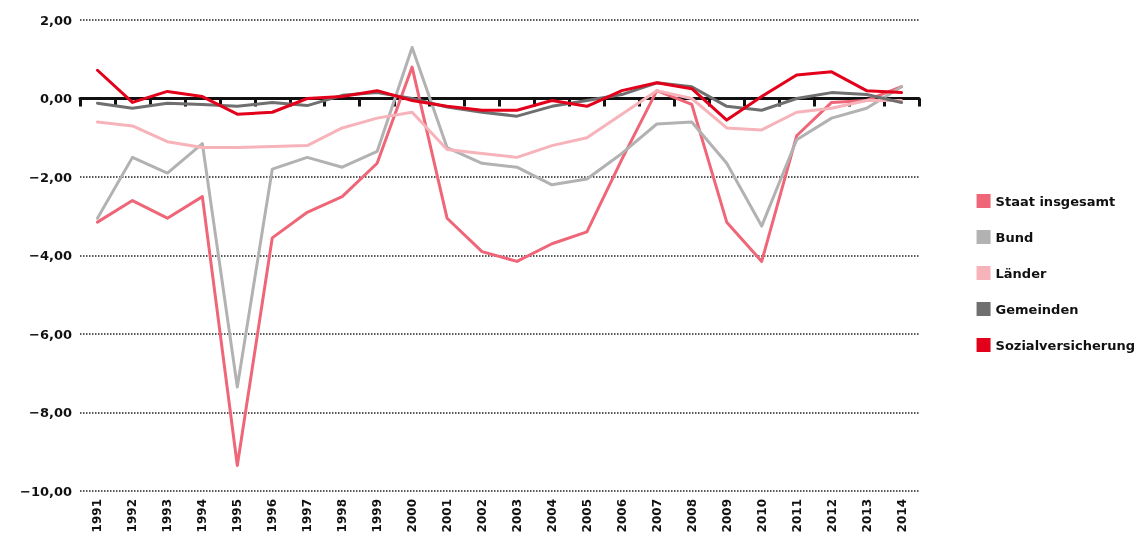 The width and height of the screenshot is (1144, 546). I want to click on x-tick-label: 1998, so click(342, 516).